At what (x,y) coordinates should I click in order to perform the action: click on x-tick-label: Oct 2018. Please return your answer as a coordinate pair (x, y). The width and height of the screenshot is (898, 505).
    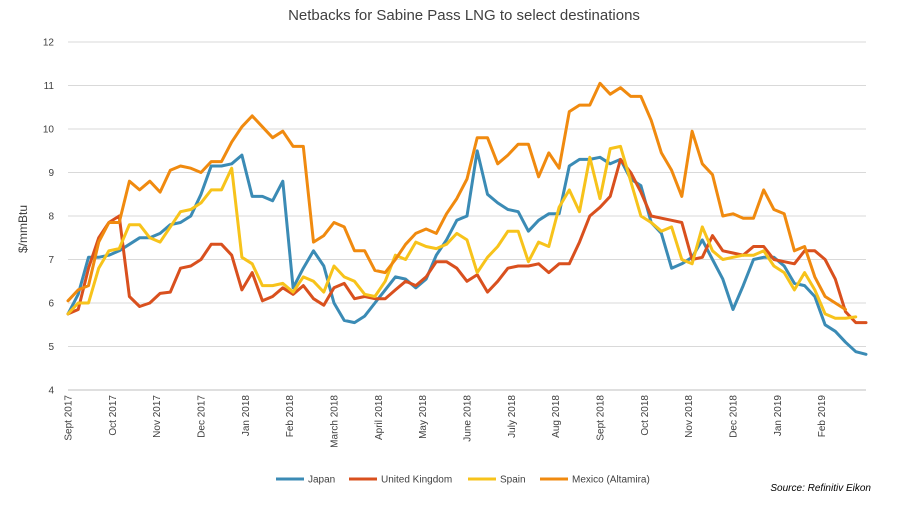
    Looking at the image, I should click on (645, 415).